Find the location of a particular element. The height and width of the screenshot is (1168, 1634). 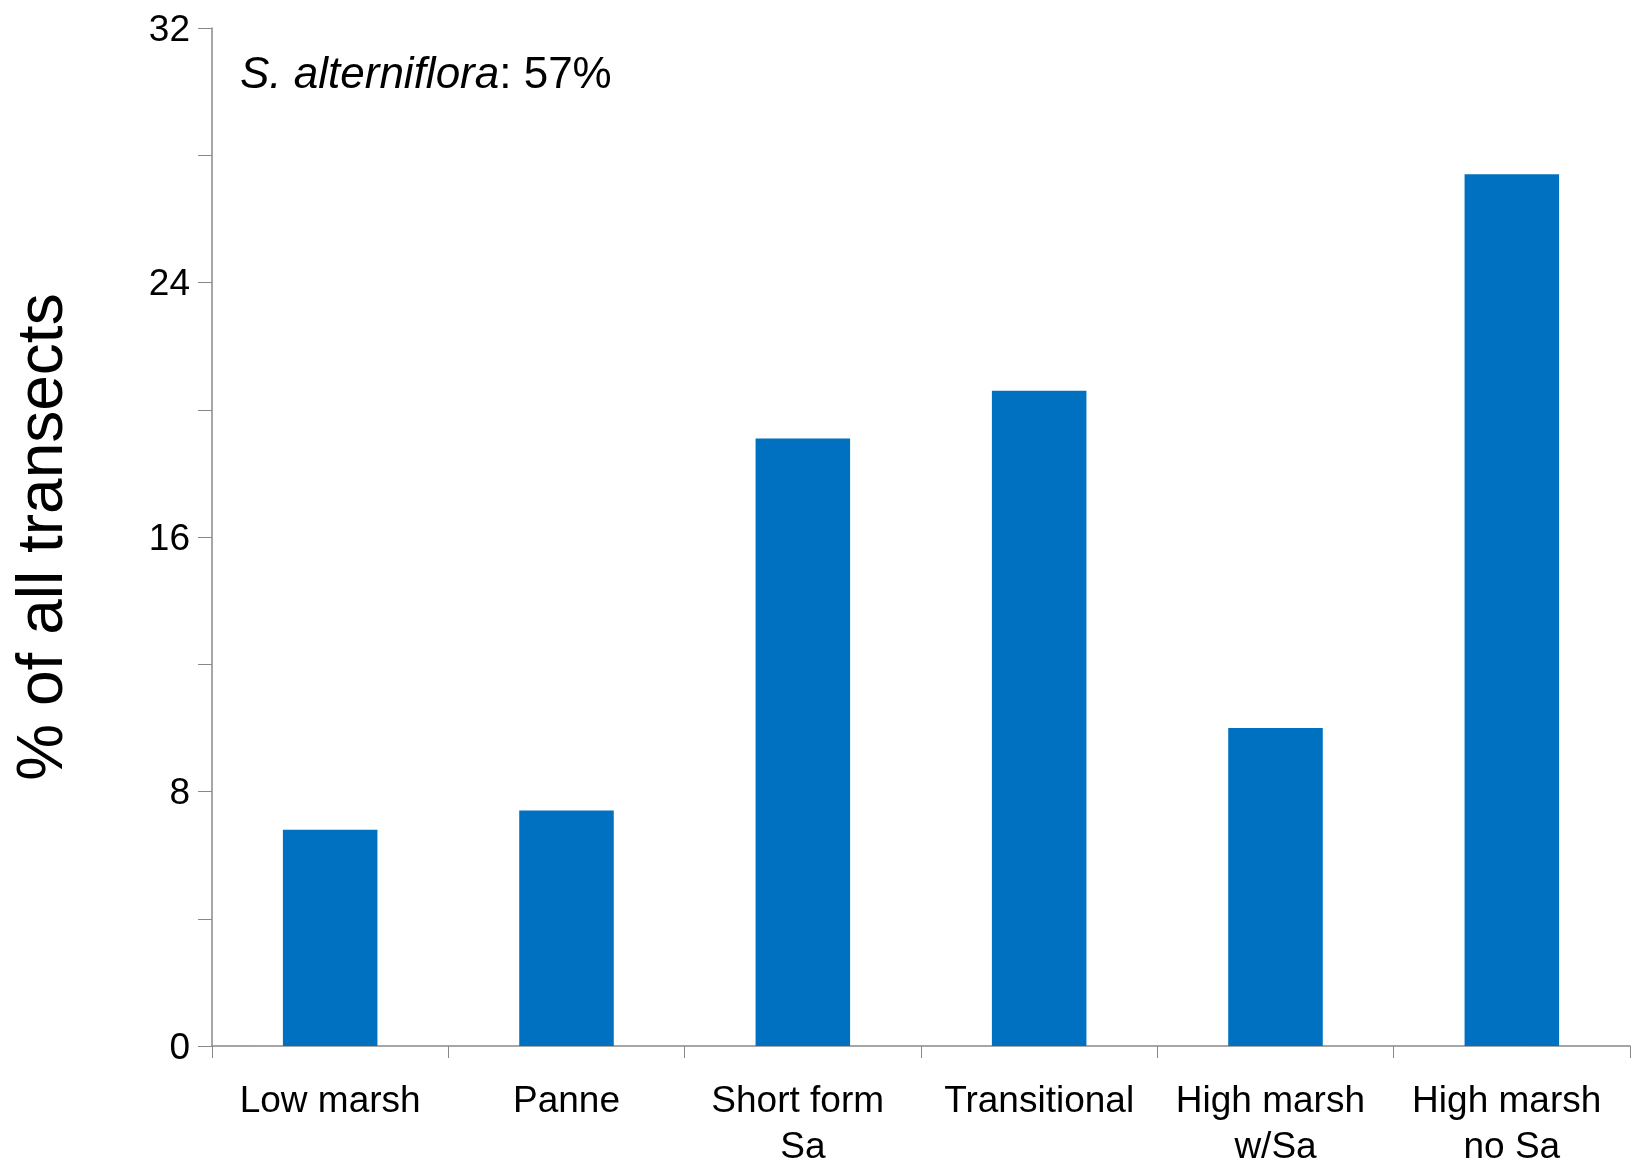

y-tick-label: 16 is located at coordinates (169, 537).